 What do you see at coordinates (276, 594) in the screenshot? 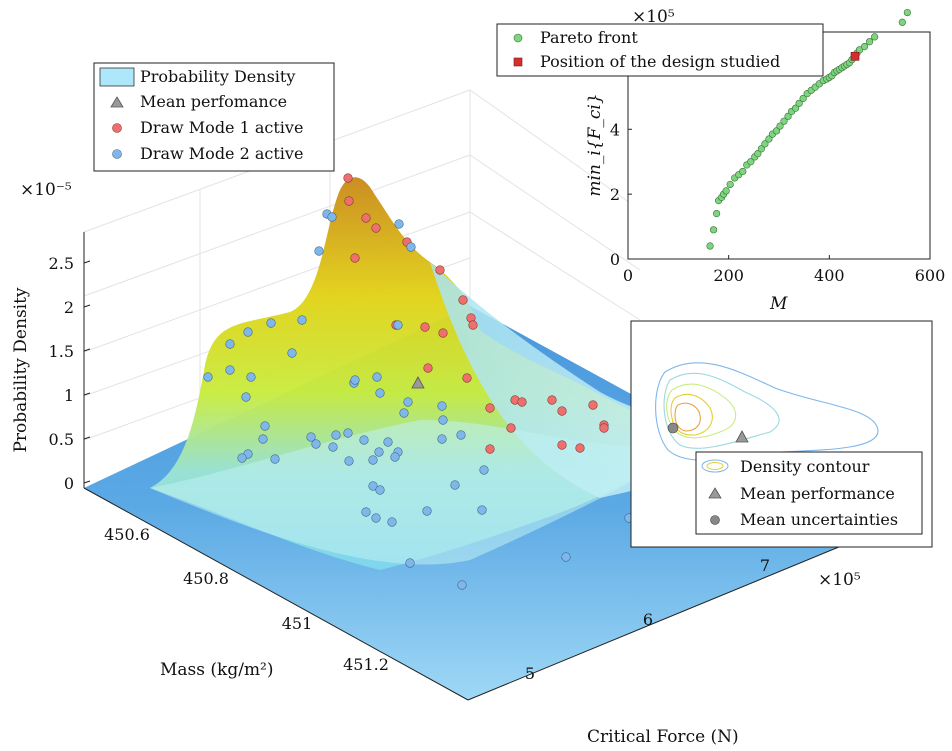
I see `x-axis-line` at bounding box center [276, 594].